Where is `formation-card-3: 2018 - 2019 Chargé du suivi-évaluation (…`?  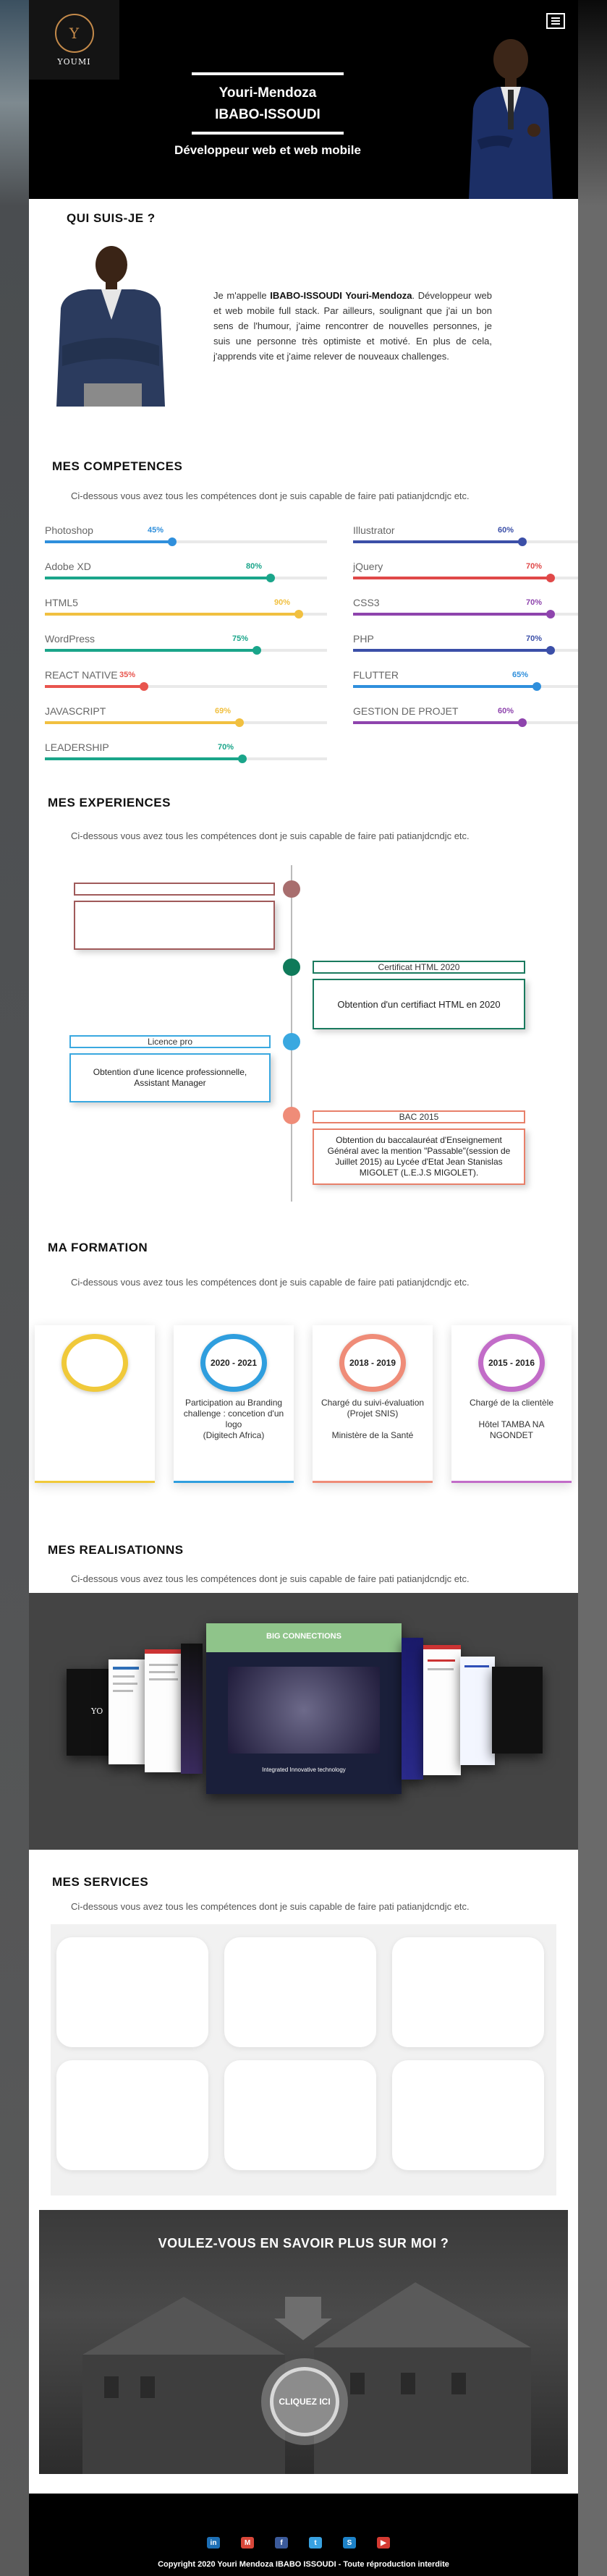 formation-card-3: 2018 - 2019 Chargé du suivi-évaluation (… is located at coordinates (373, 1404).